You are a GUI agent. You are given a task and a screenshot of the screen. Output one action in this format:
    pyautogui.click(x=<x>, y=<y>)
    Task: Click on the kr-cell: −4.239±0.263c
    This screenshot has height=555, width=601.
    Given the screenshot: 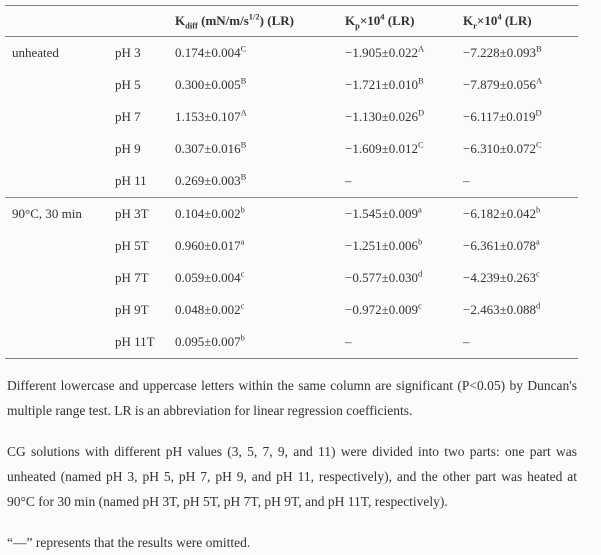 What is the action you would take?
    pyautogui.click(x=501, y=276)
    